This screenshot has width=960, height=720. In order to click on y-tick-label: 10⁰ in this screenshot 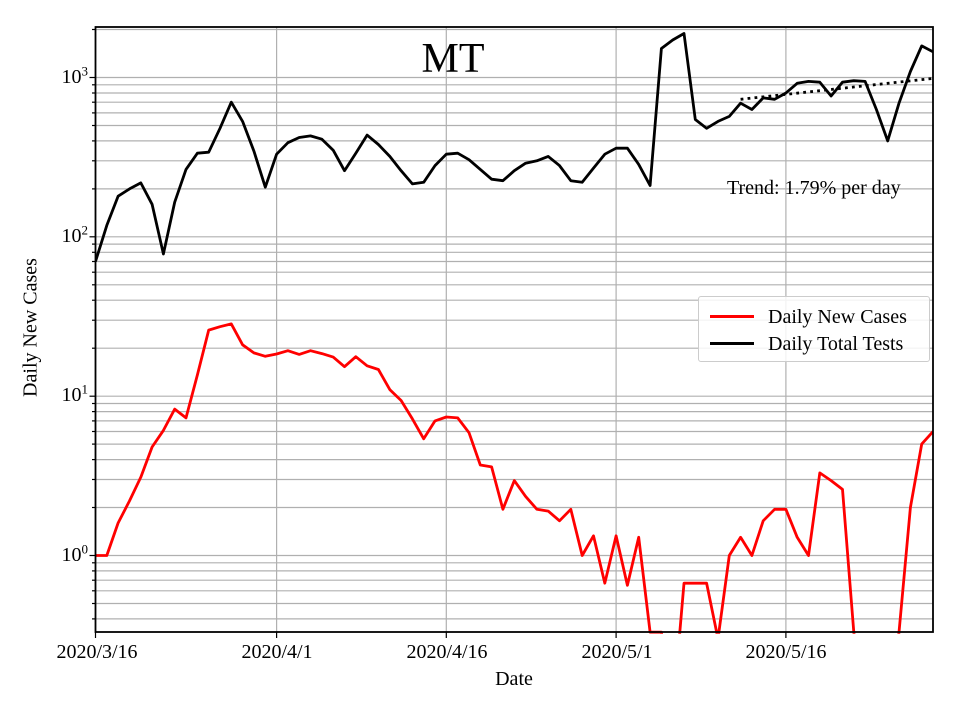, I will do `click(75, 553)`.